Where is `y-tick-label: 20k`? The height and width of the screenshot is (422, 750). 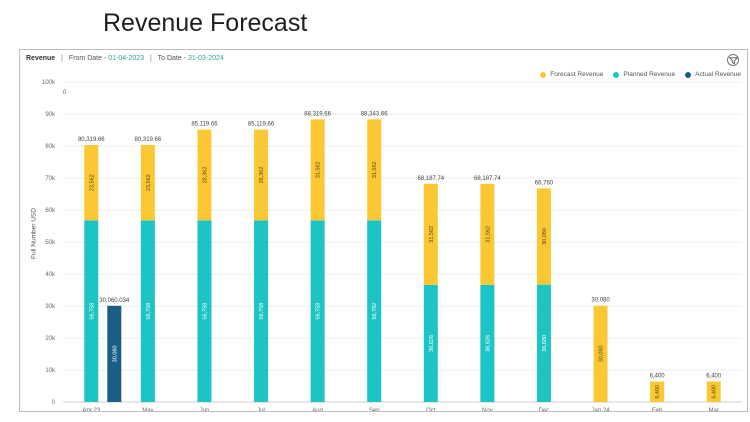
y-tick-label: 20k is located at coordinates (50, 339).